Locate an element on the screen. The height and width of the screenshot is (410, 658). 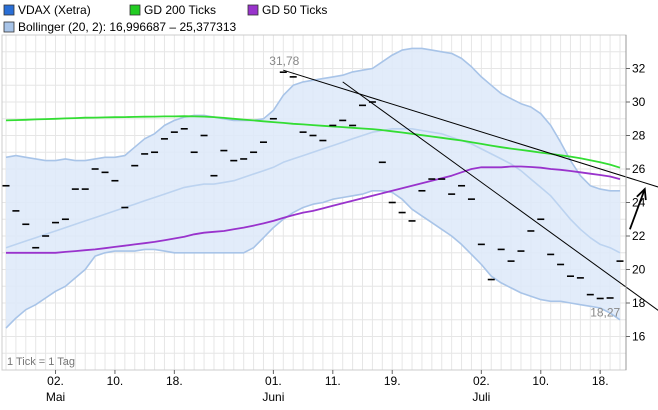
x-month-label: Mai is located at coordinates (55, 397).